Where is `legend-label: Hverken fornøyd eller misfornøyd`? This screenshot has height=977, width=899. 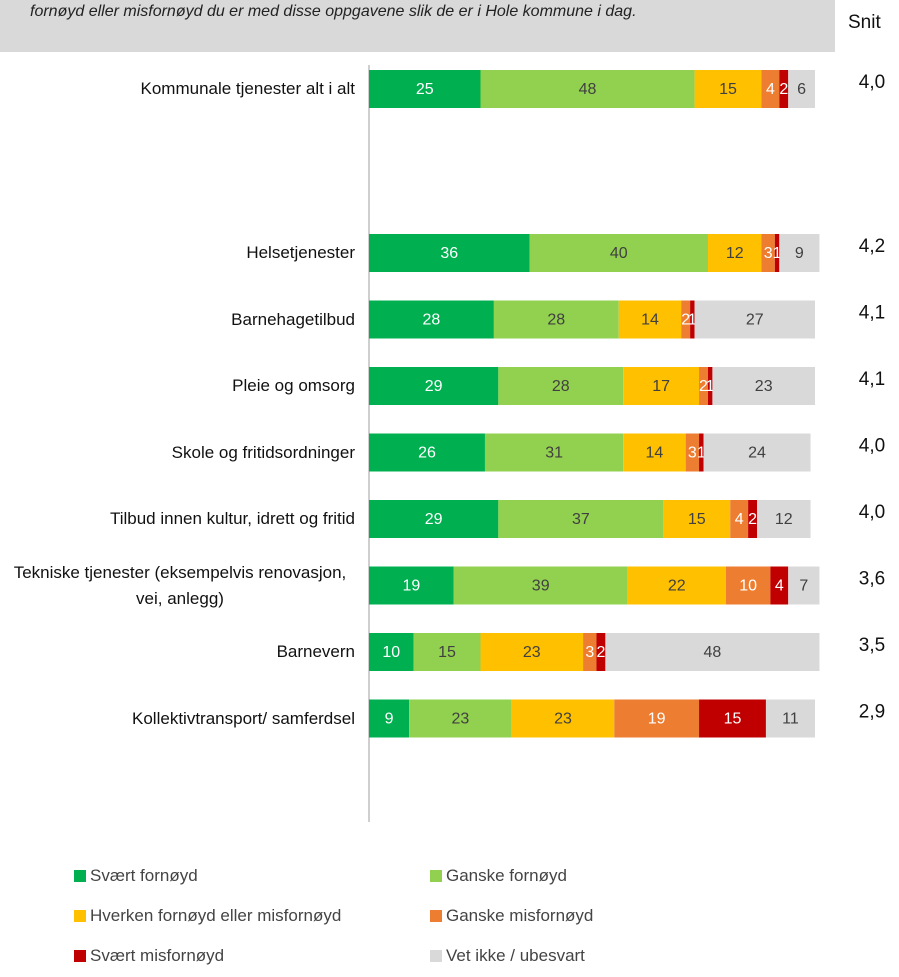 legend-label: Hverken fornøyd eller misfornøyd is located at coordinates (216, 915).